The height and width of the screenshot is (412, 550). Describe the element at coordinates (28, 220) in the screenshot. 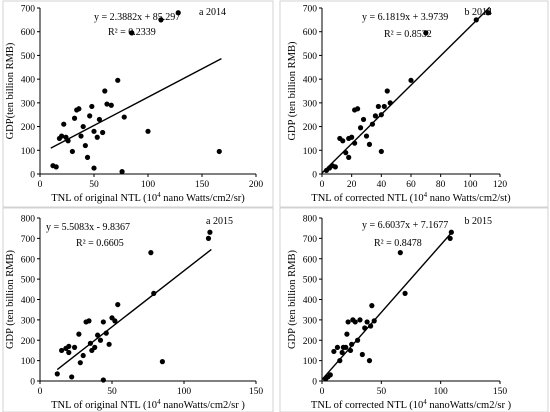

I see `chart-3-y-tick-label: 800` at that location.